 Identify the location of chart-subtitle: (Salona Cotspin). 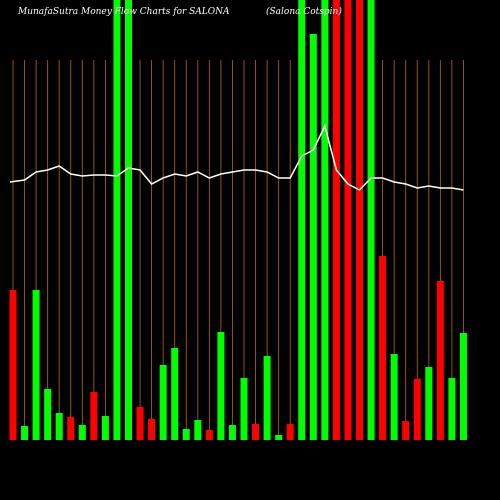
(304, 11).